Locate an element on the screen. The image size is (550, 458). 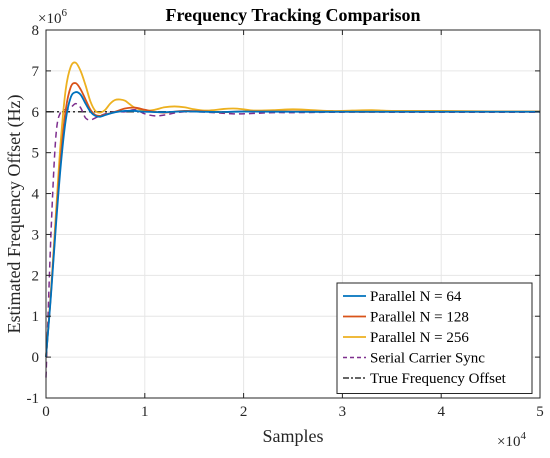
y-exponent-base: ×10 is located at coordinates (49, 19).